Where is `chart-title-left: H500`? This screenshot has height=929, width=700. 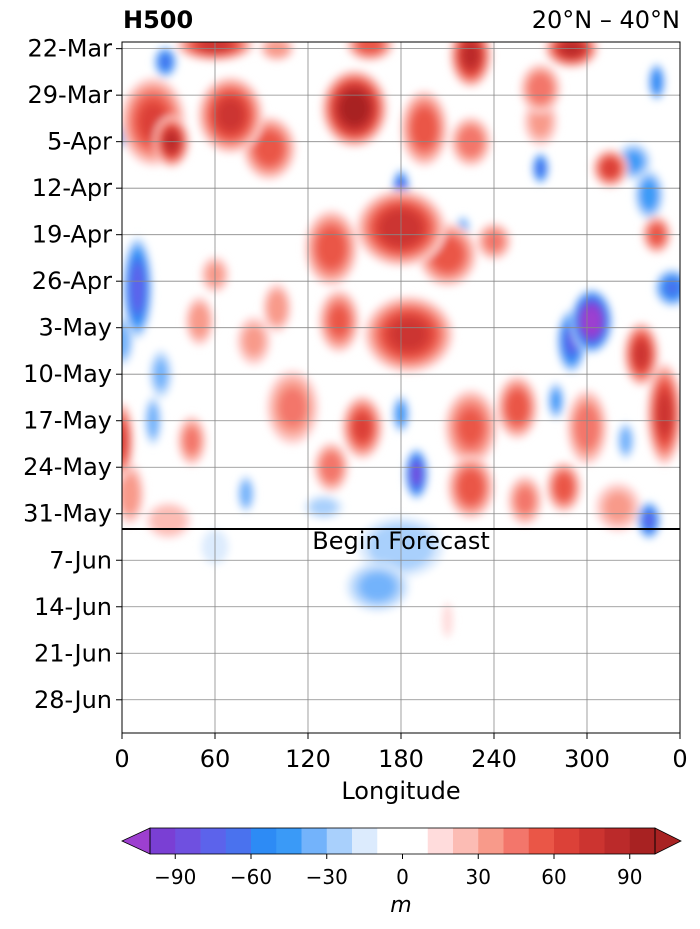 chart-title-left: H500 is located at coordinates (158, 20).